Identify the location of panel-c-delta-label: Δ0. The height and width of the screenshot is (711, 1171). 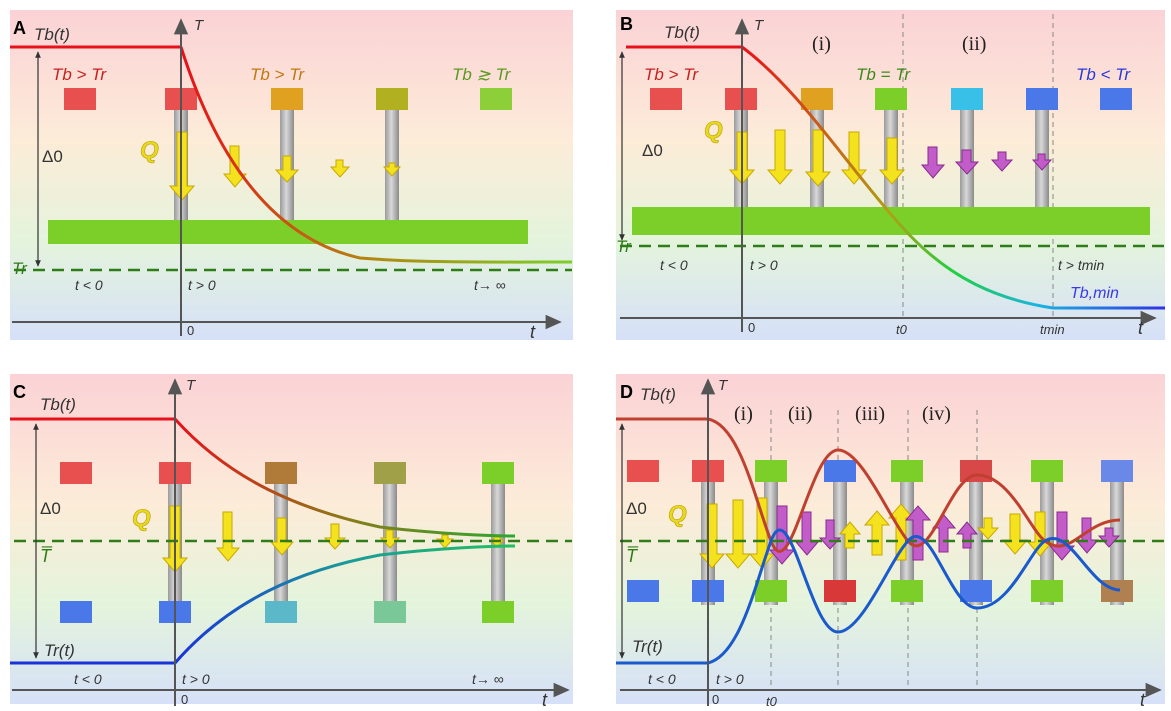
(50, 508).